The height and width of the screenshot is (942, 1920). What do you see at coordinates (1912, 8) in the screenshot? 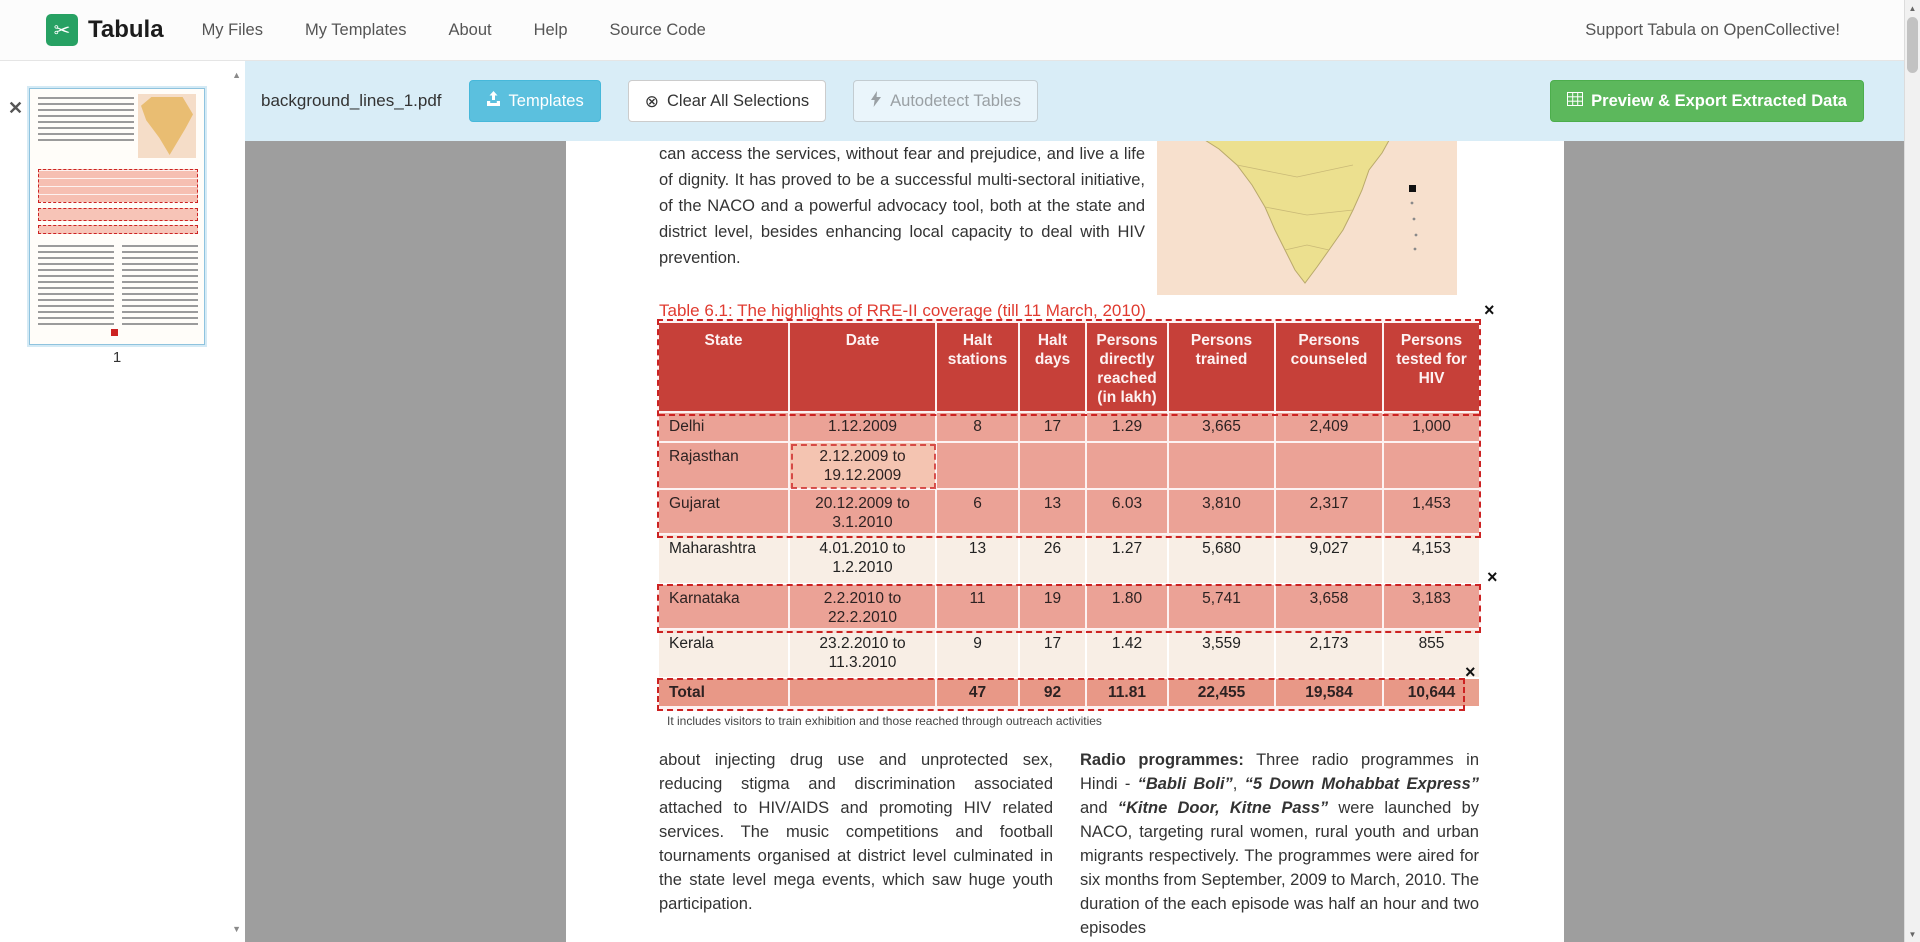
I see `scrollbar-up-icon: ▲` at bounding box center [1912, 8].